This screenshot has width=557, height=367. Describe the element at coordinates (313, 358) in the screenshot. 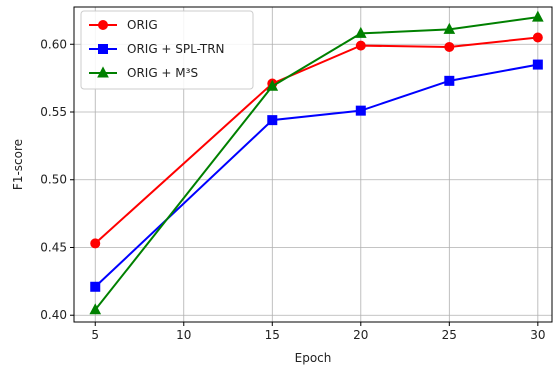

I see `x-axis-label: Epoch` at that location.